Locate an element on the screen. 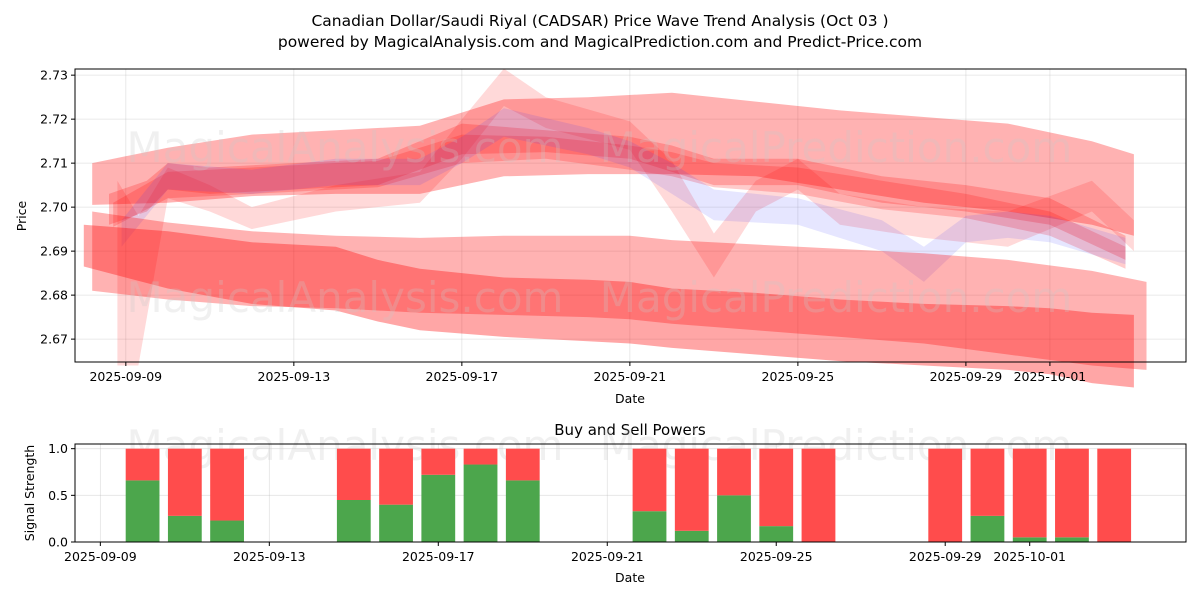 The width and height of the screenshot is (1200, 600). main-x-tick-label: 2025-09-25 is located at coordinates (798, 376).